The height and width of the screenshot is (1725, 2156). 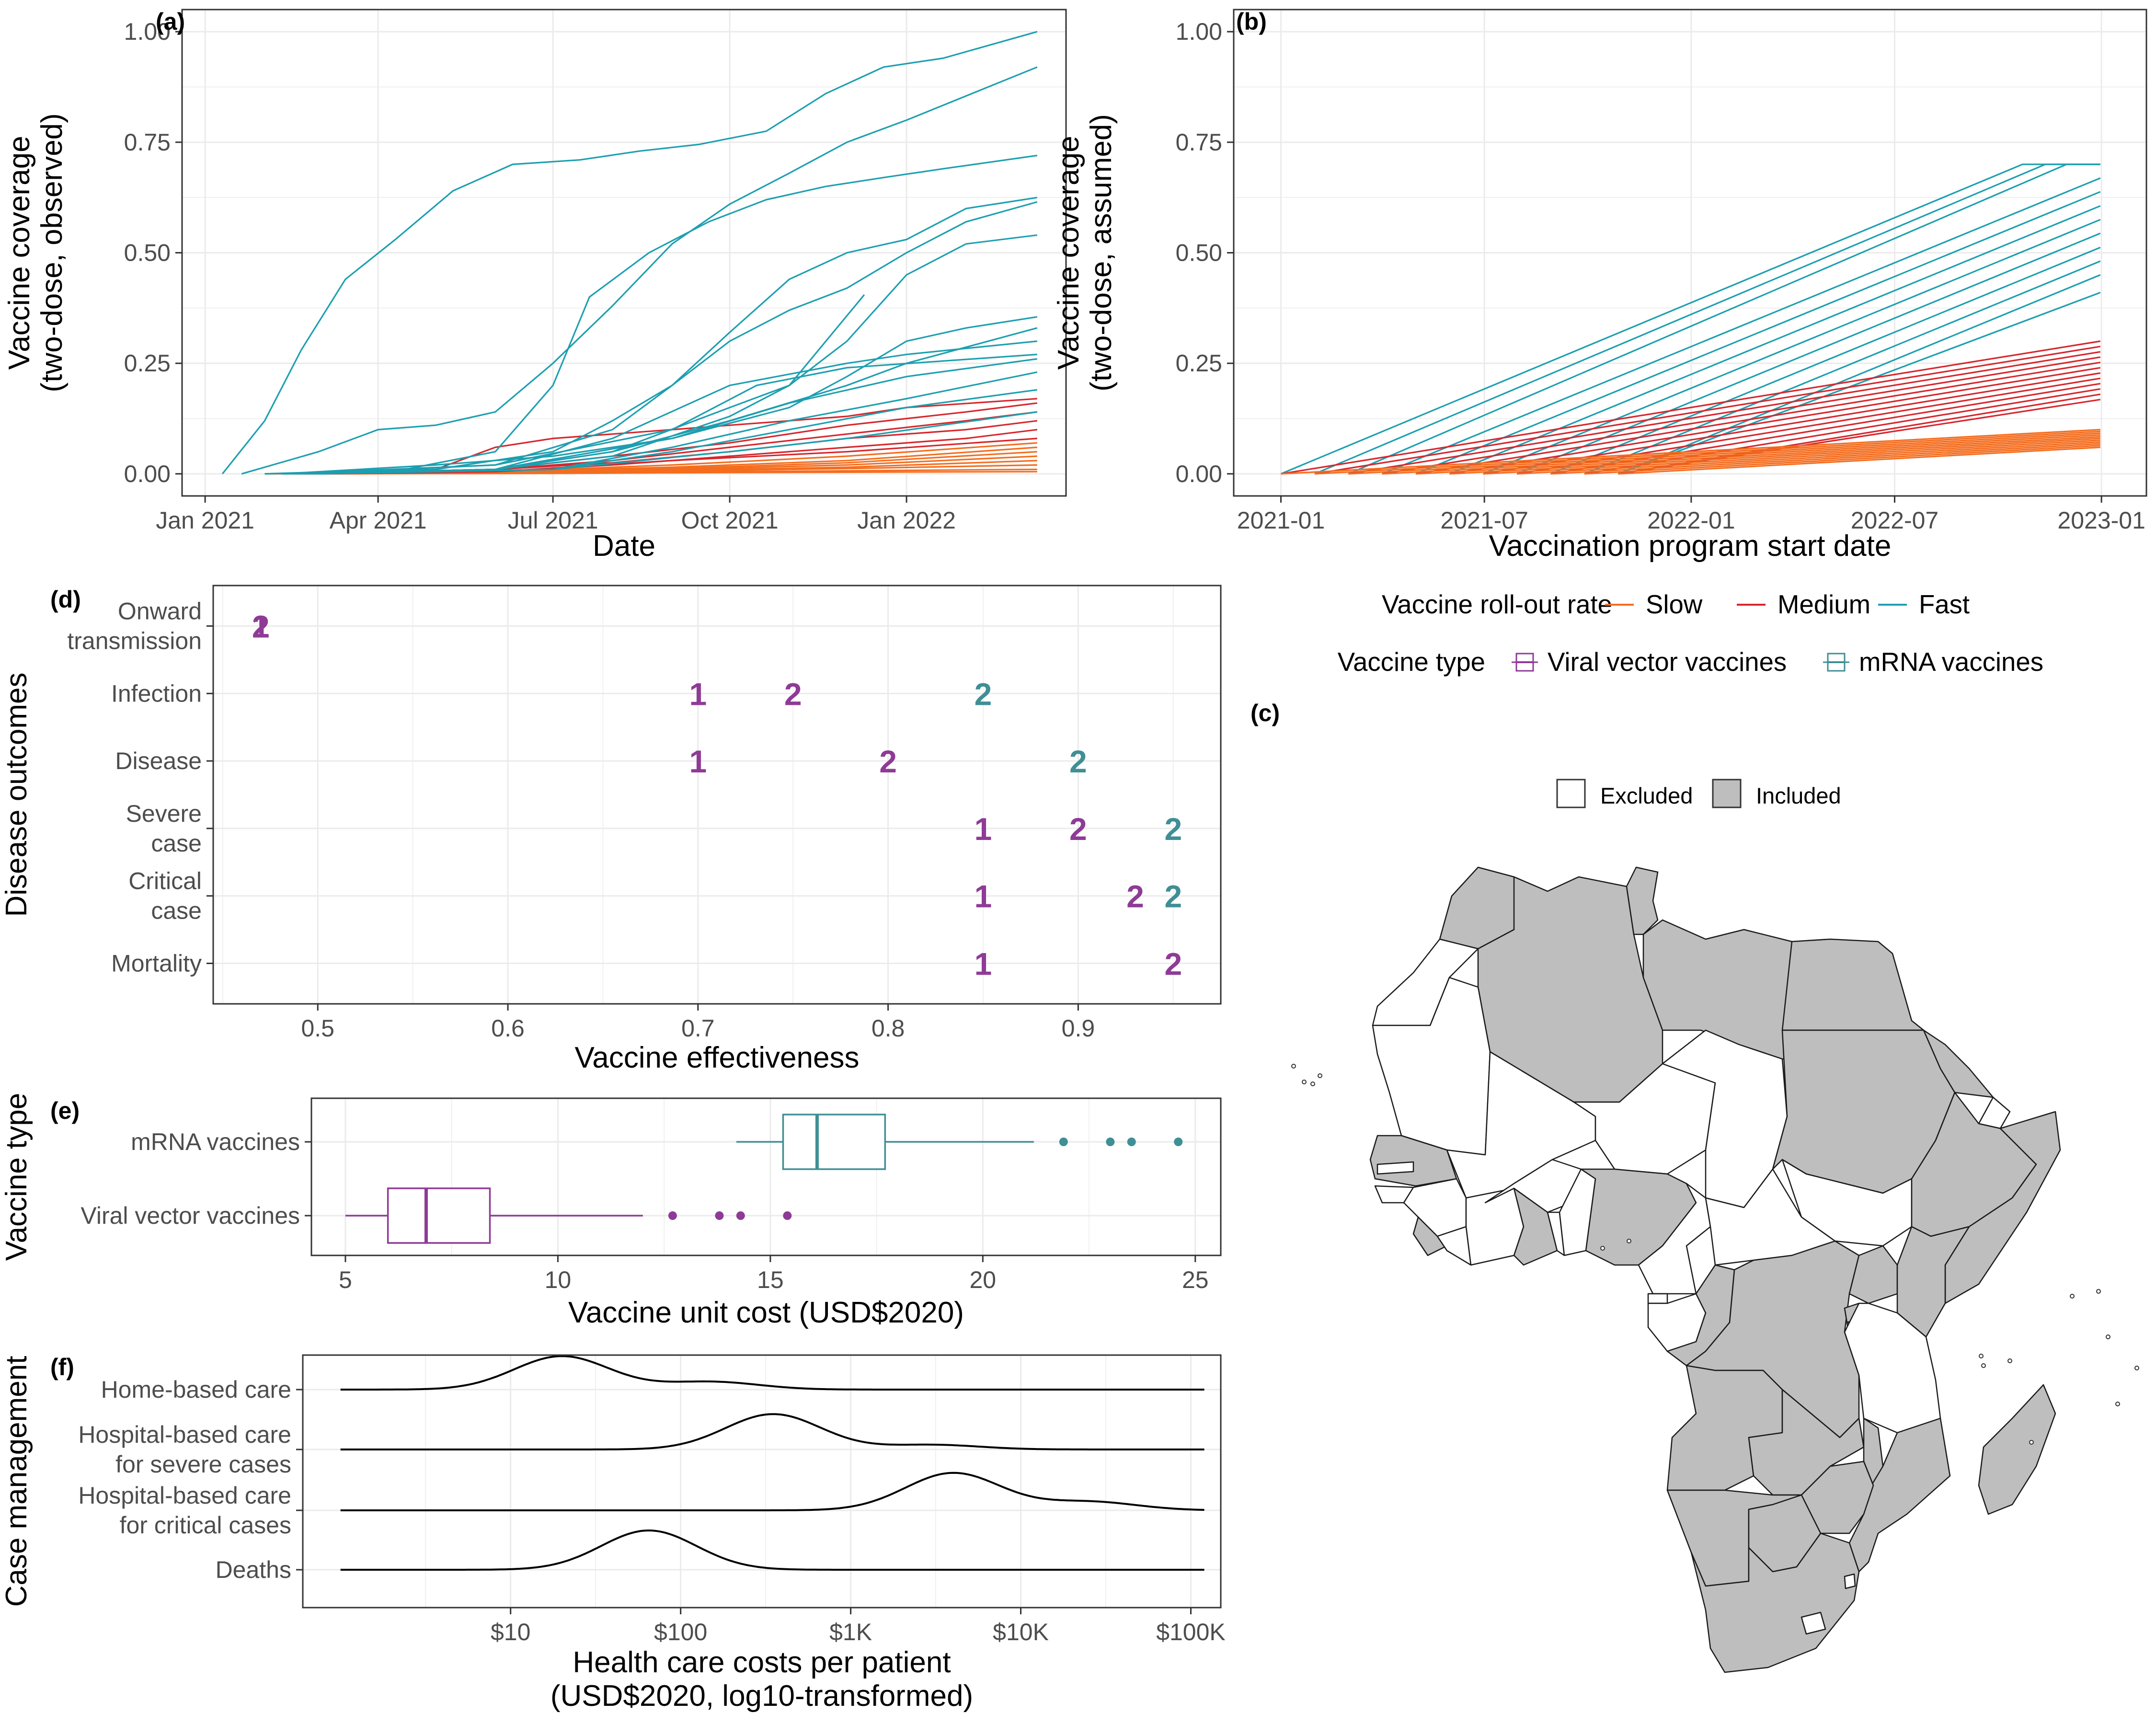 What do you see at coordinates (983, 1279) in the screenshot?
I see `x-tick-label: 20` at bounding box center [983, 1279].